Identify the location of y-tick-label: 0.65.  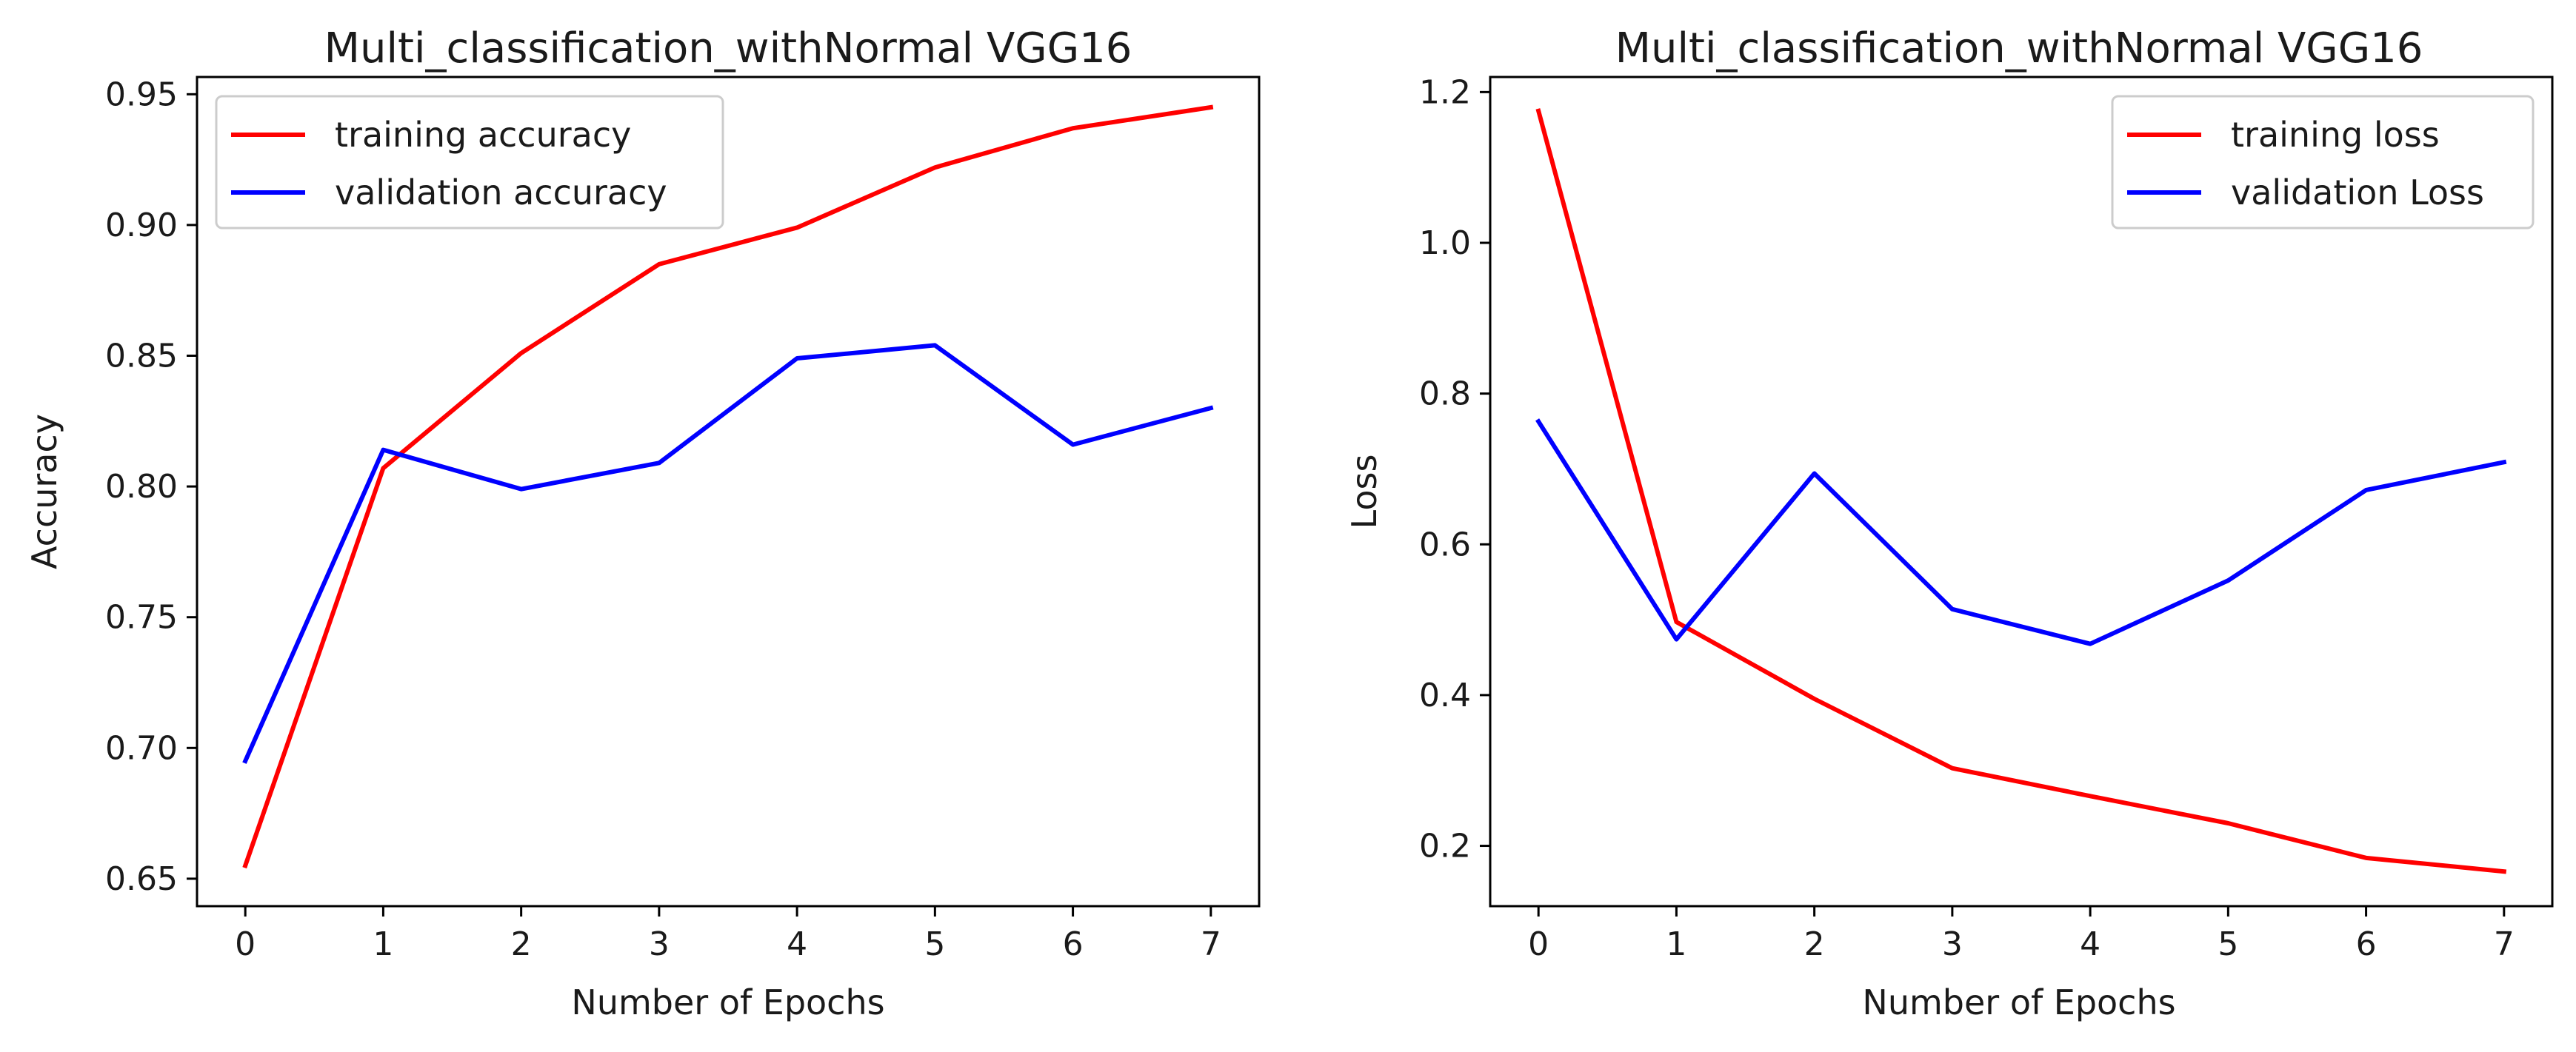
(141, 879).